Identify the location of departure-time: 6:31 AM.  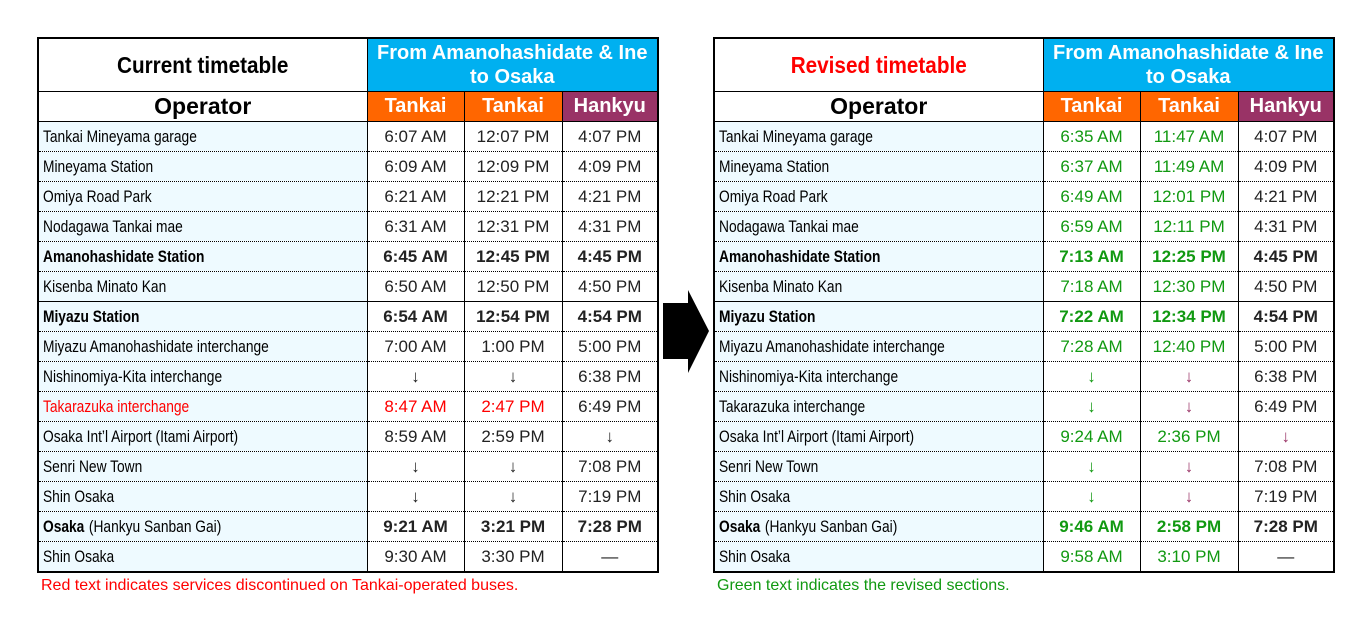
(415, 226).